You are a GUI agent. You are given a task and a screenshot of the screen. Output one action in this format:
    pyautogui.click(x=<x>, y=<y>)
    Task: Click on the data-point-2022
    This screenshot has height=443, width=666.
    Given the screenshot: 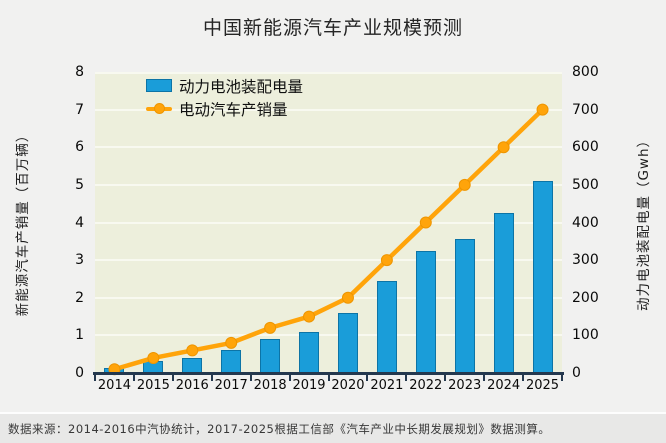 What is the action you would take?
    pyautogui.click(x=425, y=222)
    